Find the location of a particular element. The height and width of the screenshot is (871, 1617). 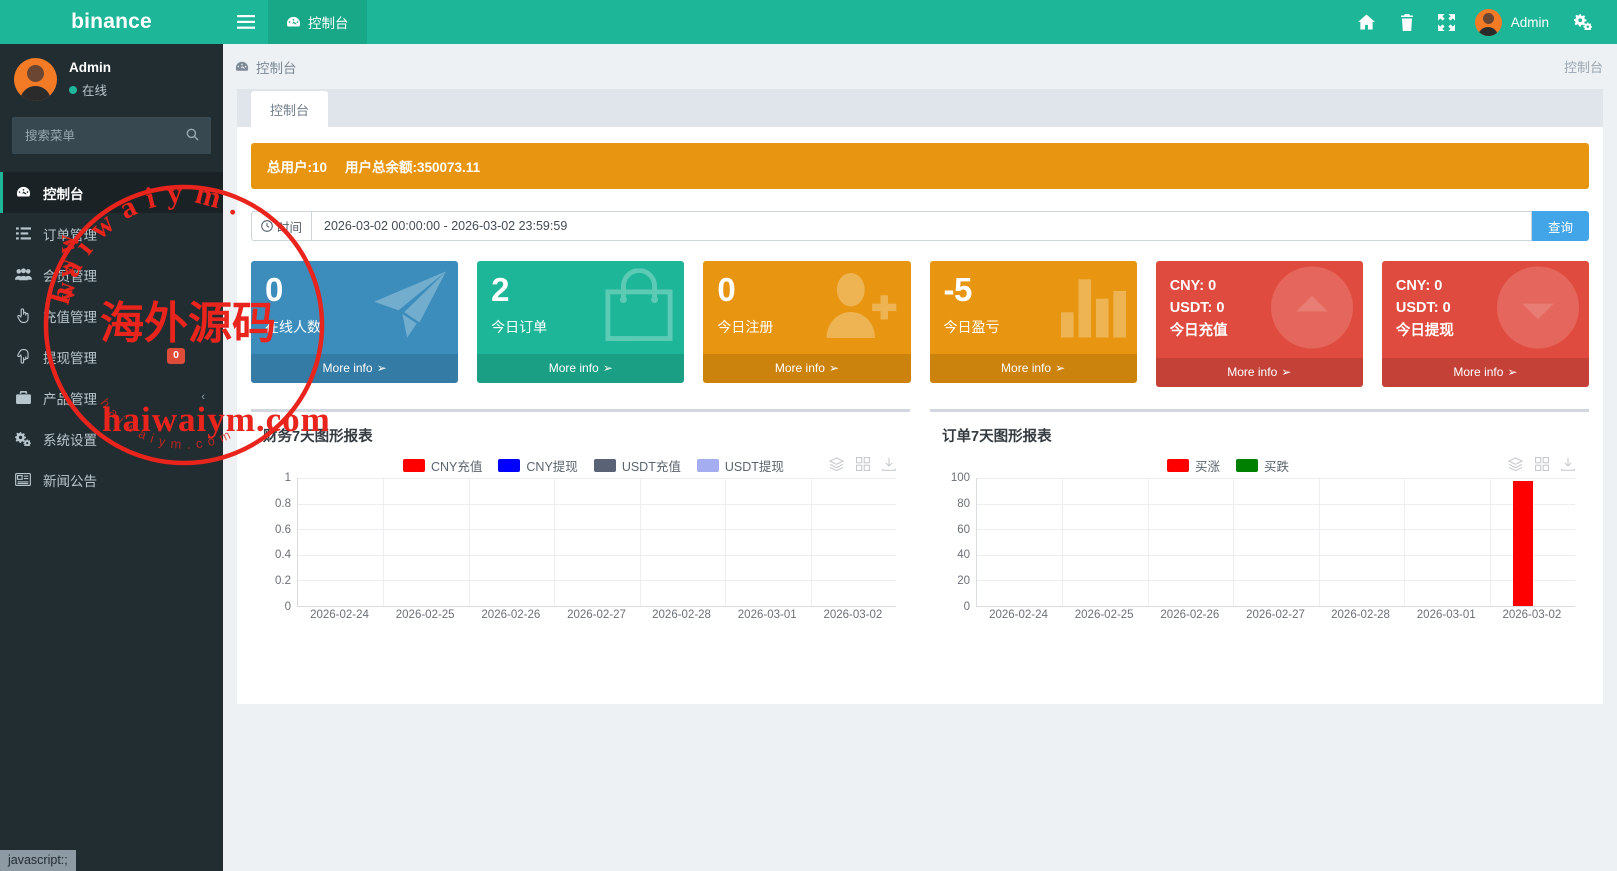

sidebar-item-settings: 系统设置 is located at coordinates (111, 438).